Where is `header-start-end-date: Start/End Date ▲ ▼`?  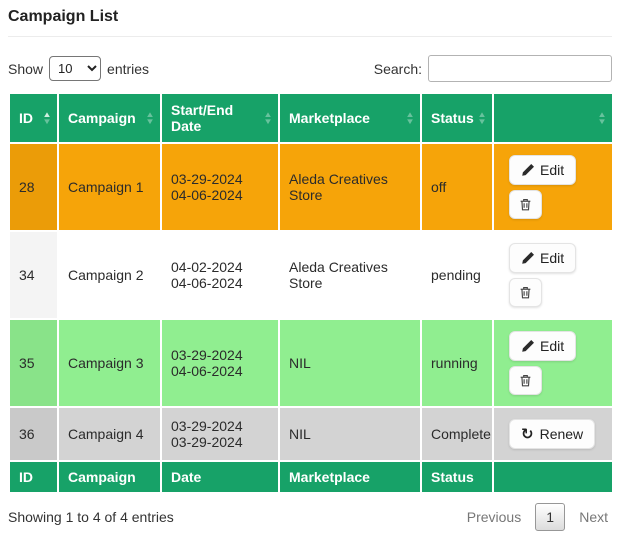
header-start-end-date: Start/End Date ▲ ▼ is located at coordinates (220, 118).